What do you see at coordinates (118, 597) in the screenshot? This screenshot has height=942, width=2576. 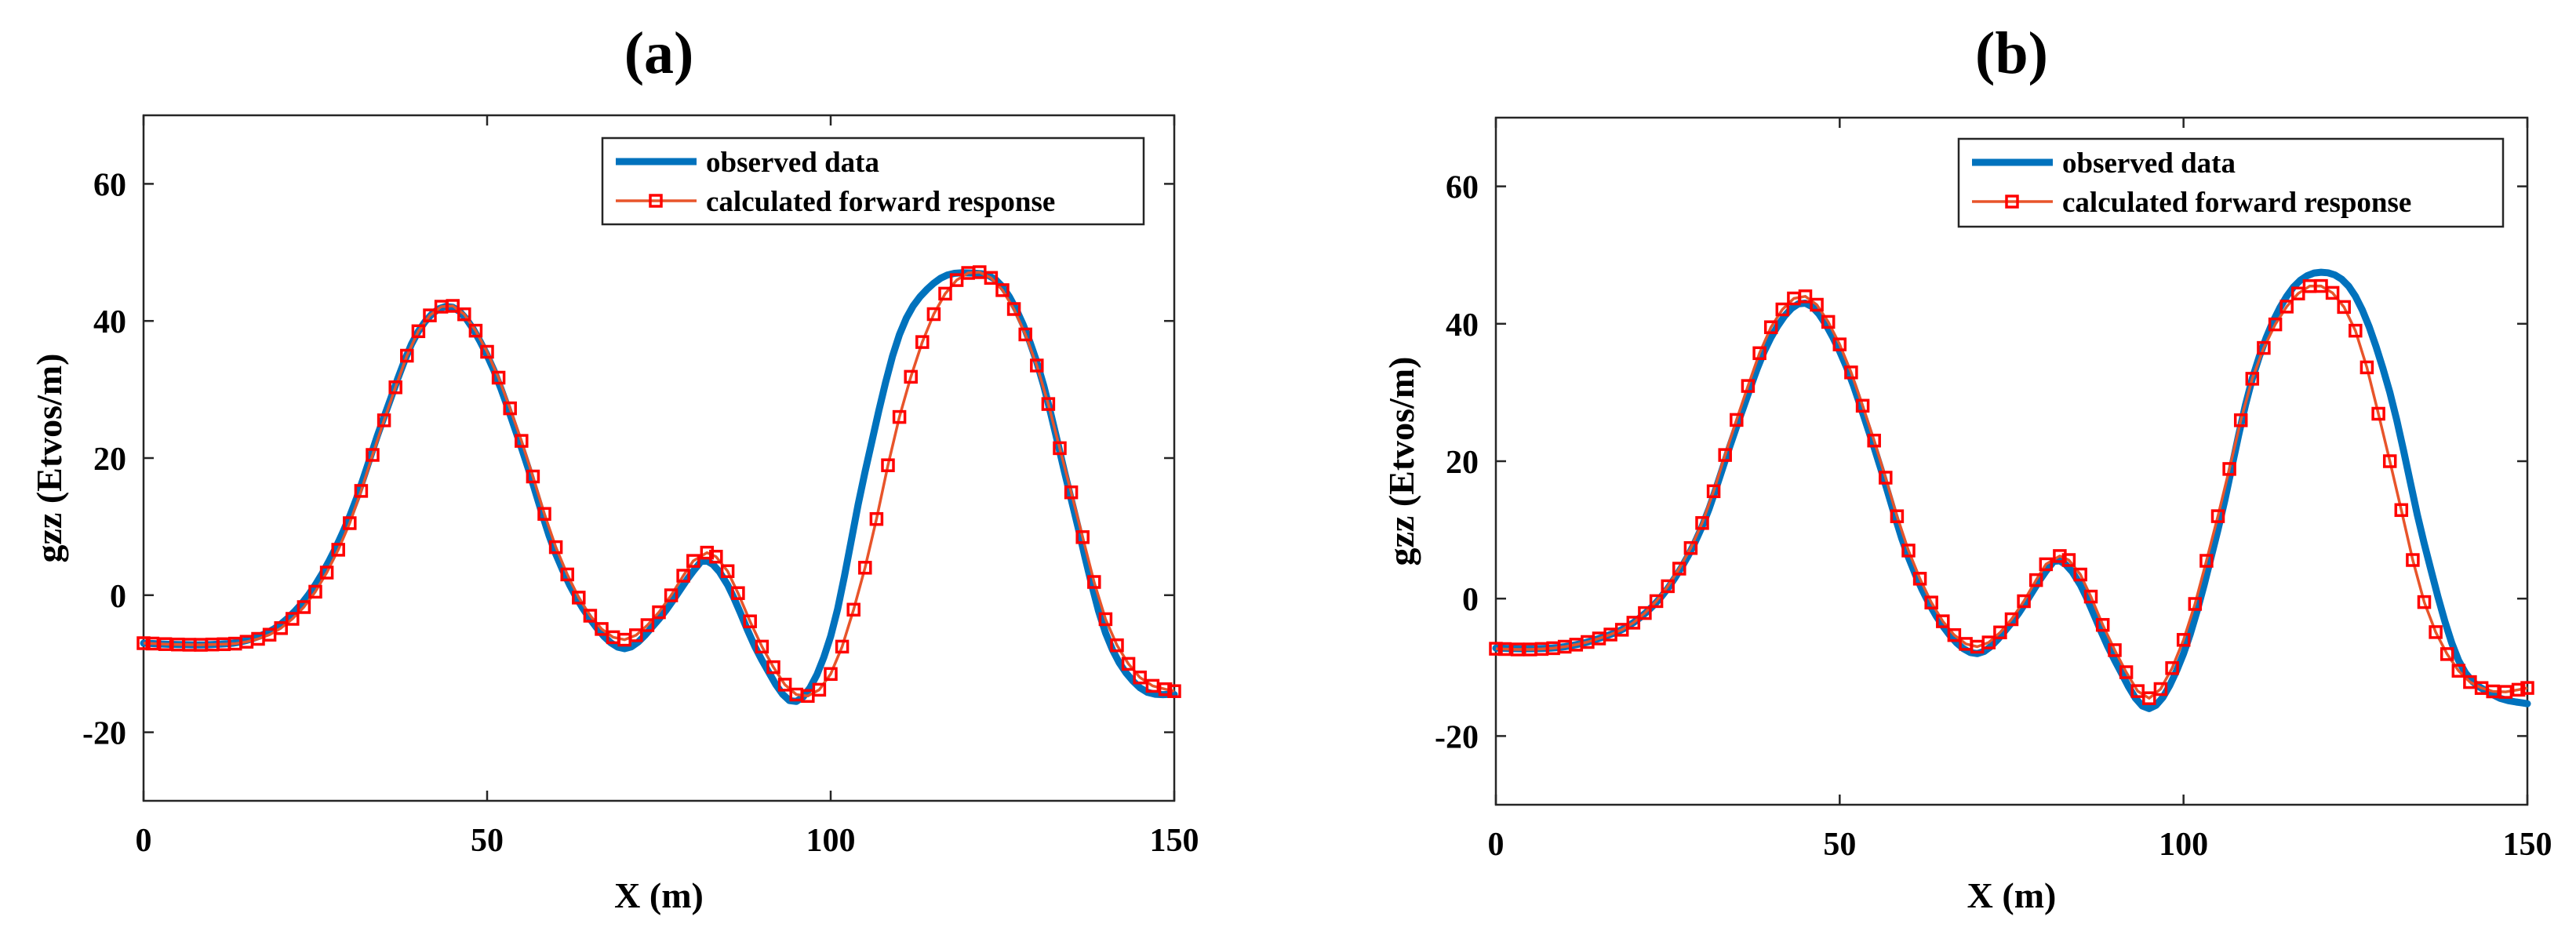 I see `y-tick-label: 0` at bounding box center [118, 597].